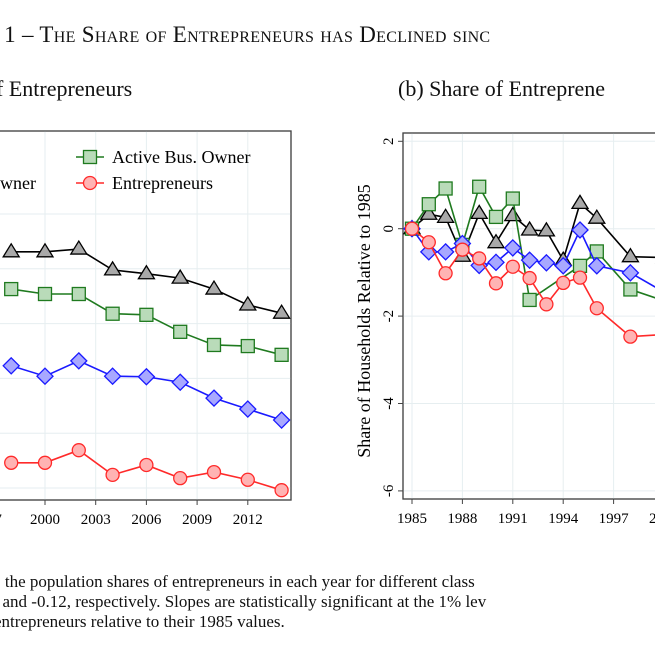  What do you see at coordinates (125, 170) in the screenshot?
I see `legend: wner Active Bus. Owner Entrepreneurs` at bounding box center [125, 170].